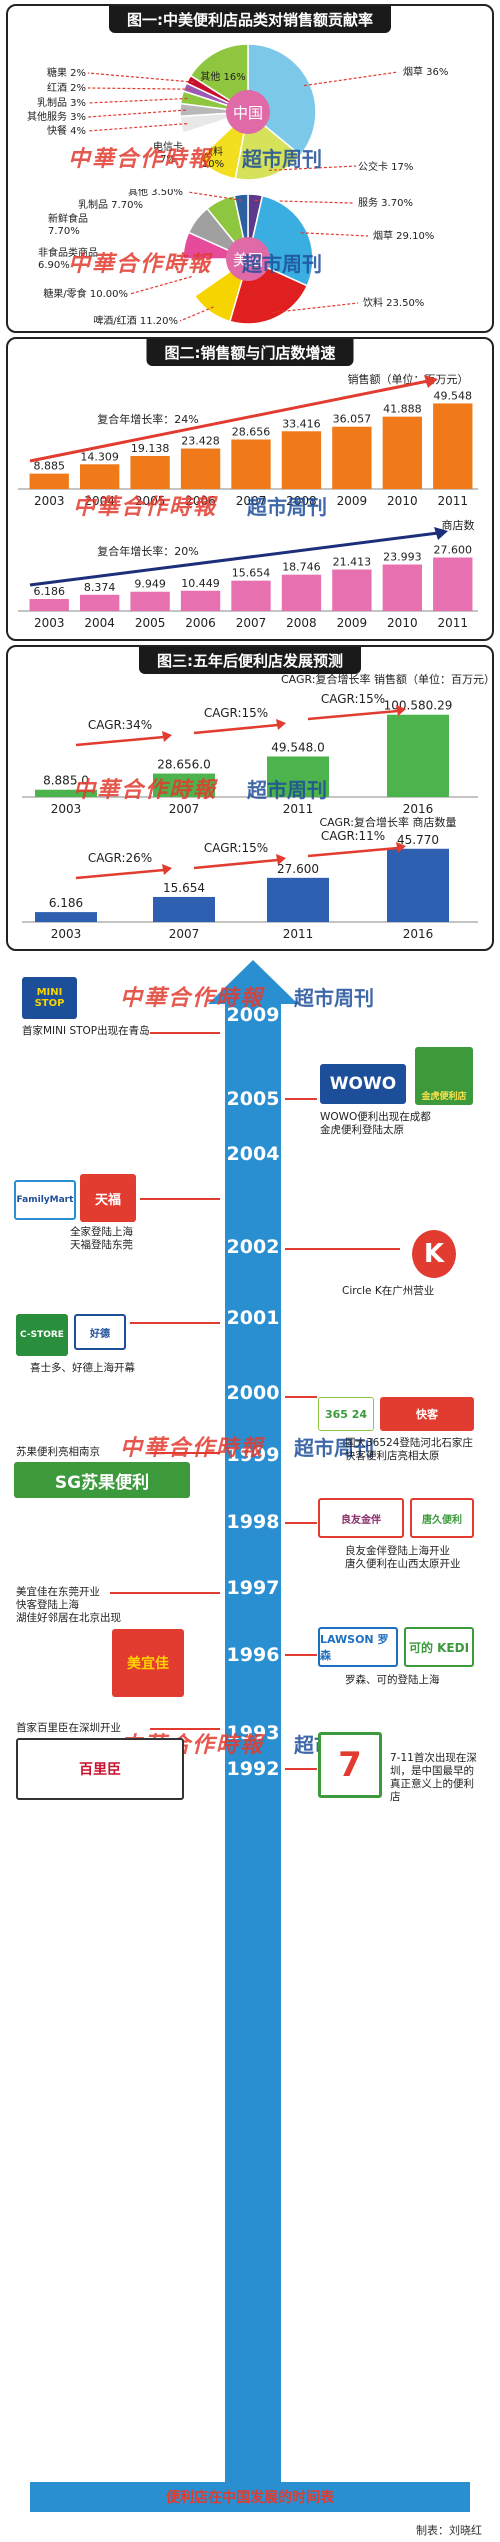 This screenshot has height=2542, width=500. Describe the element at coordinates (58, 1452) in the screenshot. I see `event-1999: 苏果便利亮相南京` at that location.